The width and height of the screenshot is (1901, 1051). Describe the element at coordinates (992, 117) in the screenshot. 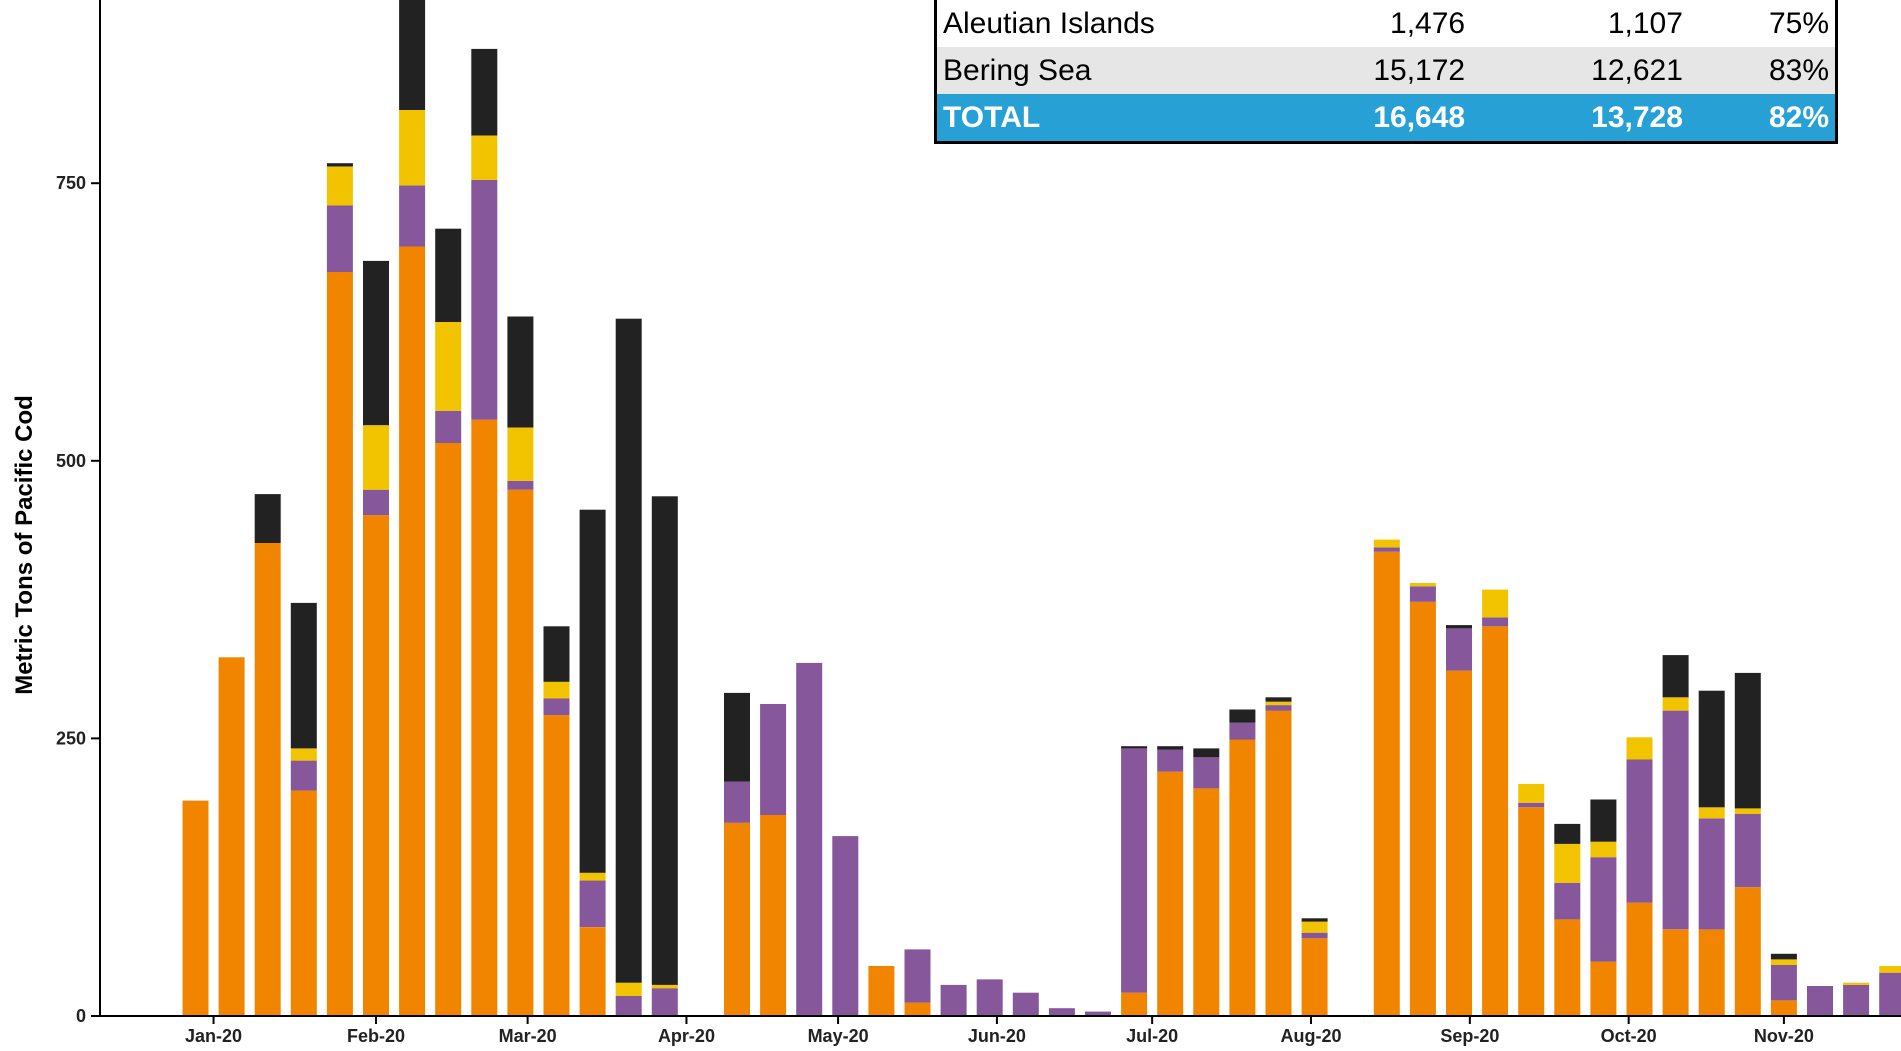

I see `total-label: TOTAL` at that location.